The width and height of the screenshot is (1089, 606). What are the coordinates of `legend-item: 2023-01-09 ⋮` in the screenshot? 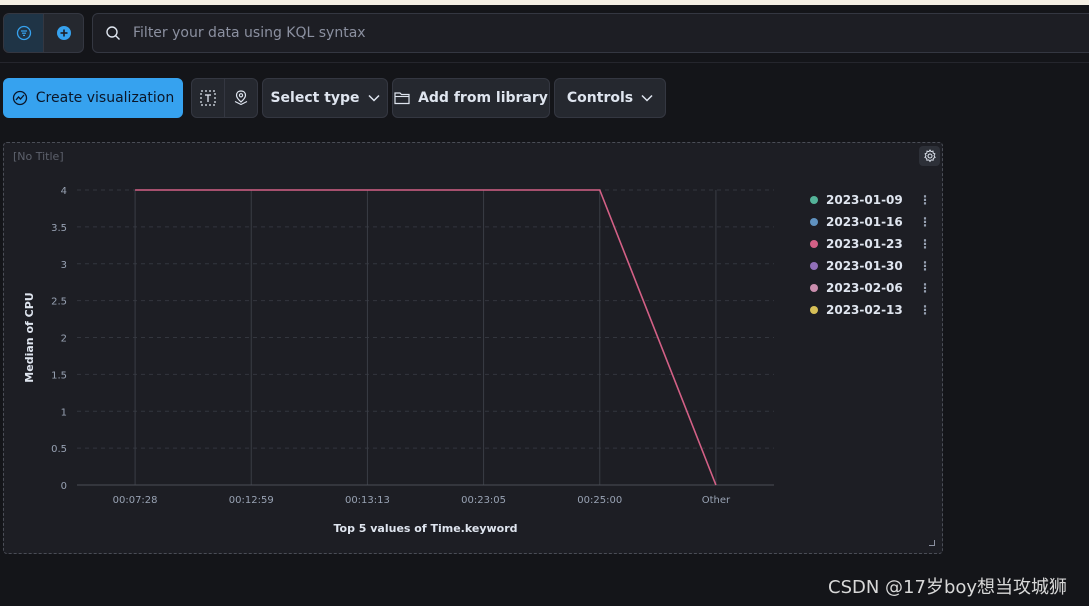 It's located at (870, 200).